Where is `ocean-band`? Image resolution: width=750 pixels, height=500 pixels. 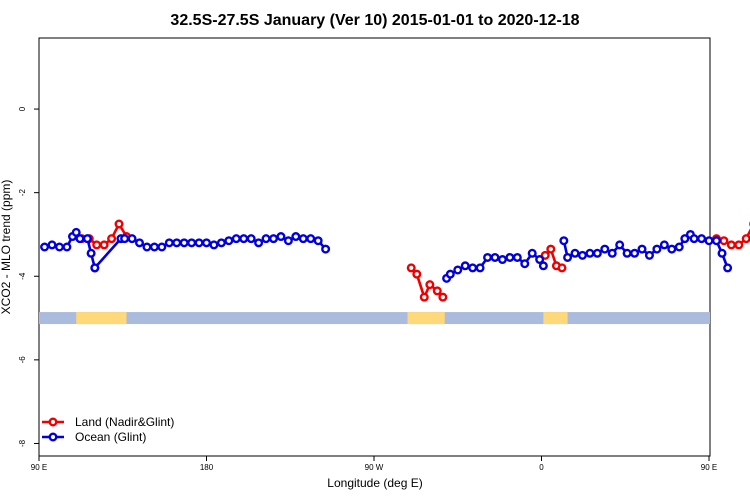
ocean-band is located at coordinates (374, 318).